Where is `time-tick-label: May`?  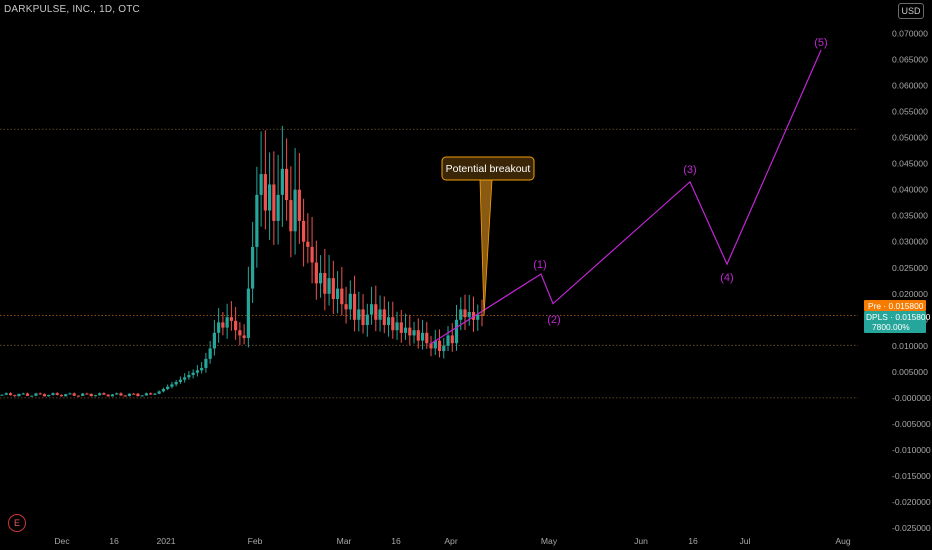 time-tick-label: May is located at coordinates (549, 541).